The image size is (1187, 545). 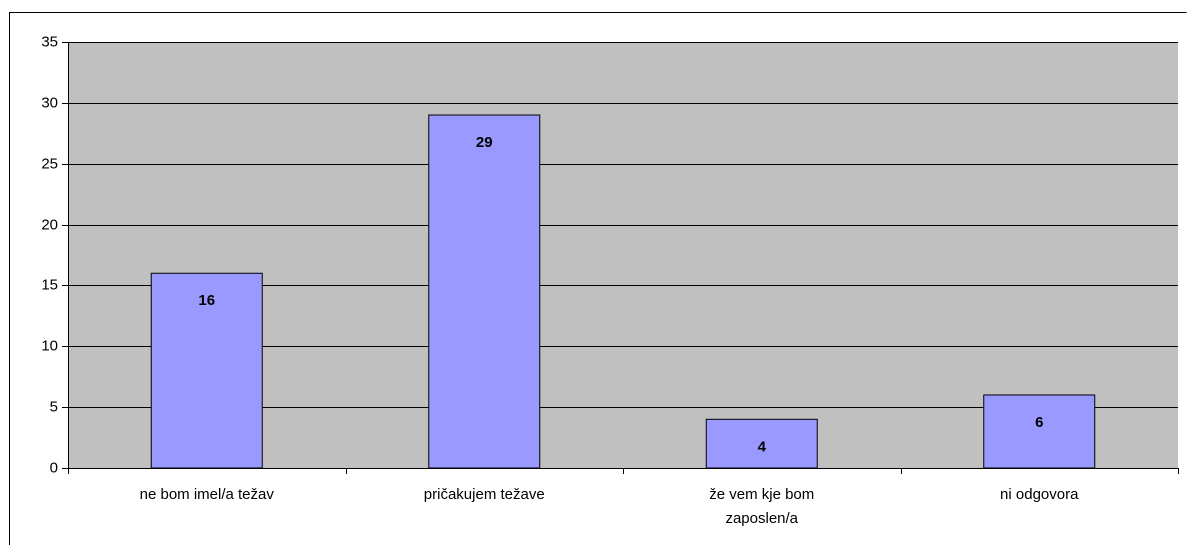 I want to click on x-tick-label: ni odgovora, so click(x=1039, y=494).